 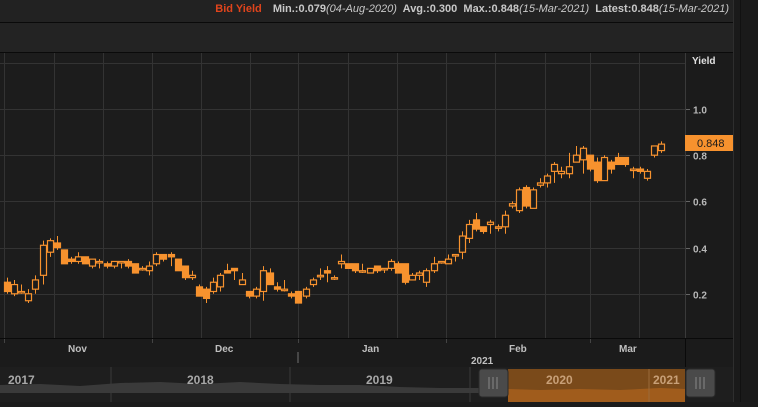 What do you see at coordinates (559, 380) in the screenshot?
I see `navigator-year-2020: 2020` at bounding box center [559, 380].